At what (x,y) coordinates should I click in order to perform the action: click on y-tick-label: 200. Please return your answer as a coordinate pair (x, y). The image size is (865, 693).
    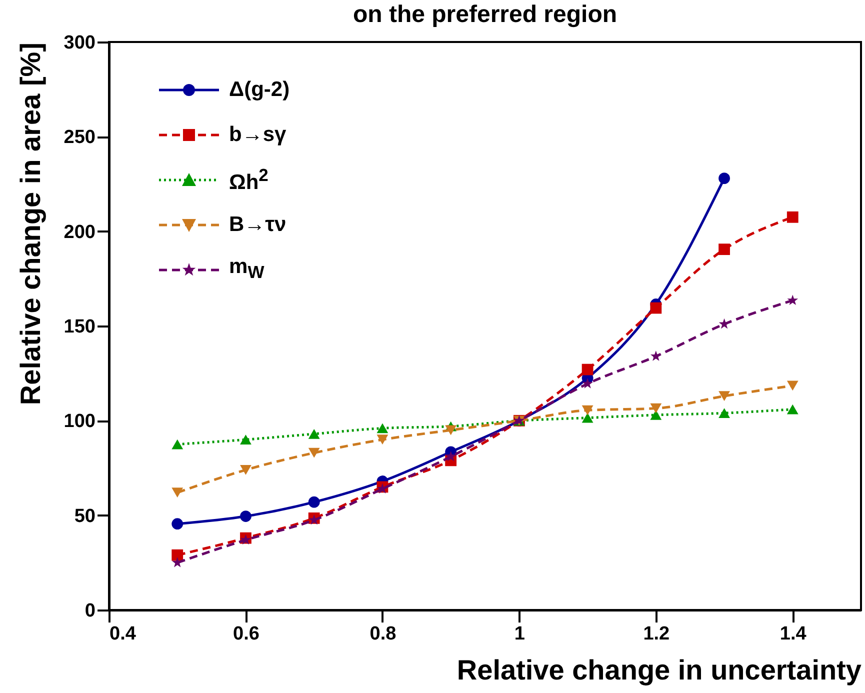
    Looking at the image, I should click on (80, 232).